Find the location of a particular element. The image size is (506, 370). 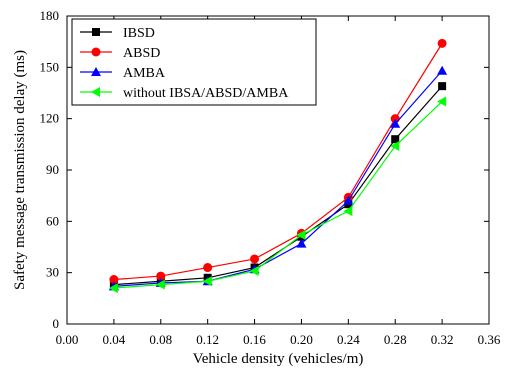

y-axis-tick-label: 30 is located at coordinates (52, 272).